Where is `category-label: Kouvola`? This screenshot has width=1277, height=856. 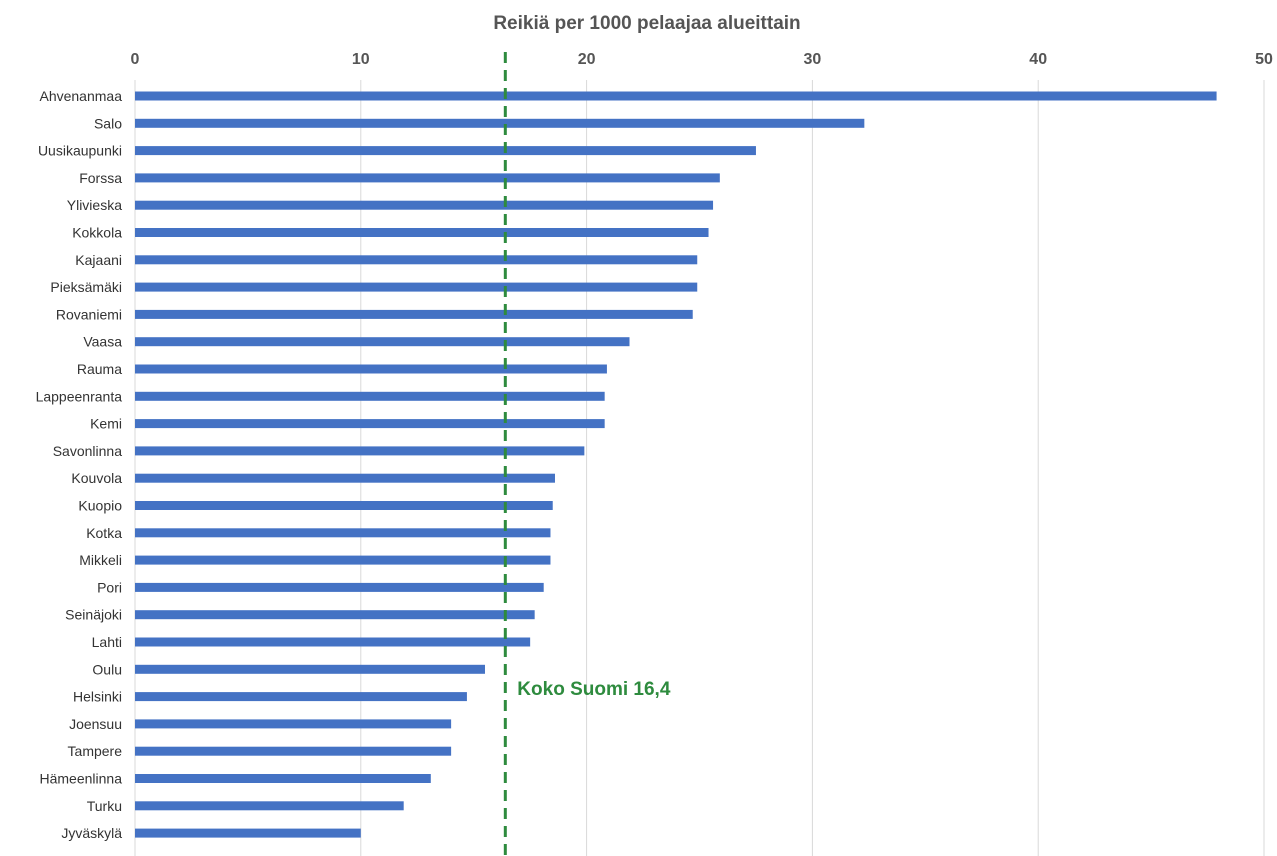 category-label: Kouvola is located at coordinates (96, 478).